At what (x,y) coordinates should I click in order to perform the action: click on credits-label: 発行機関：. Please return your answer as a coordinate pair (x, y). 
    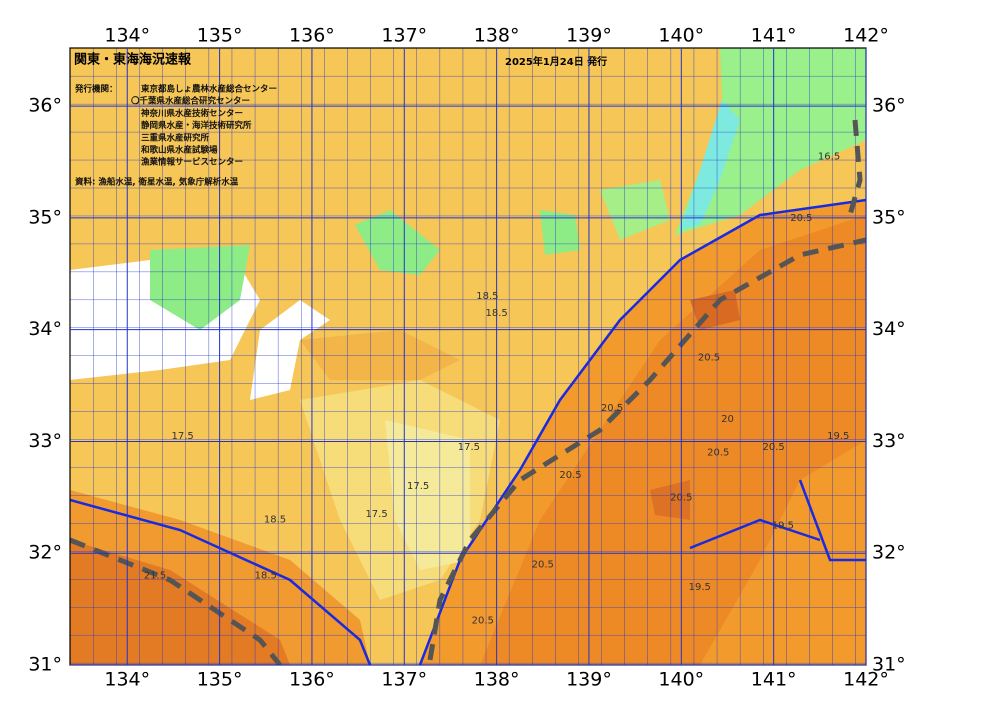
    Looking at the image, I should click on (96, 89).